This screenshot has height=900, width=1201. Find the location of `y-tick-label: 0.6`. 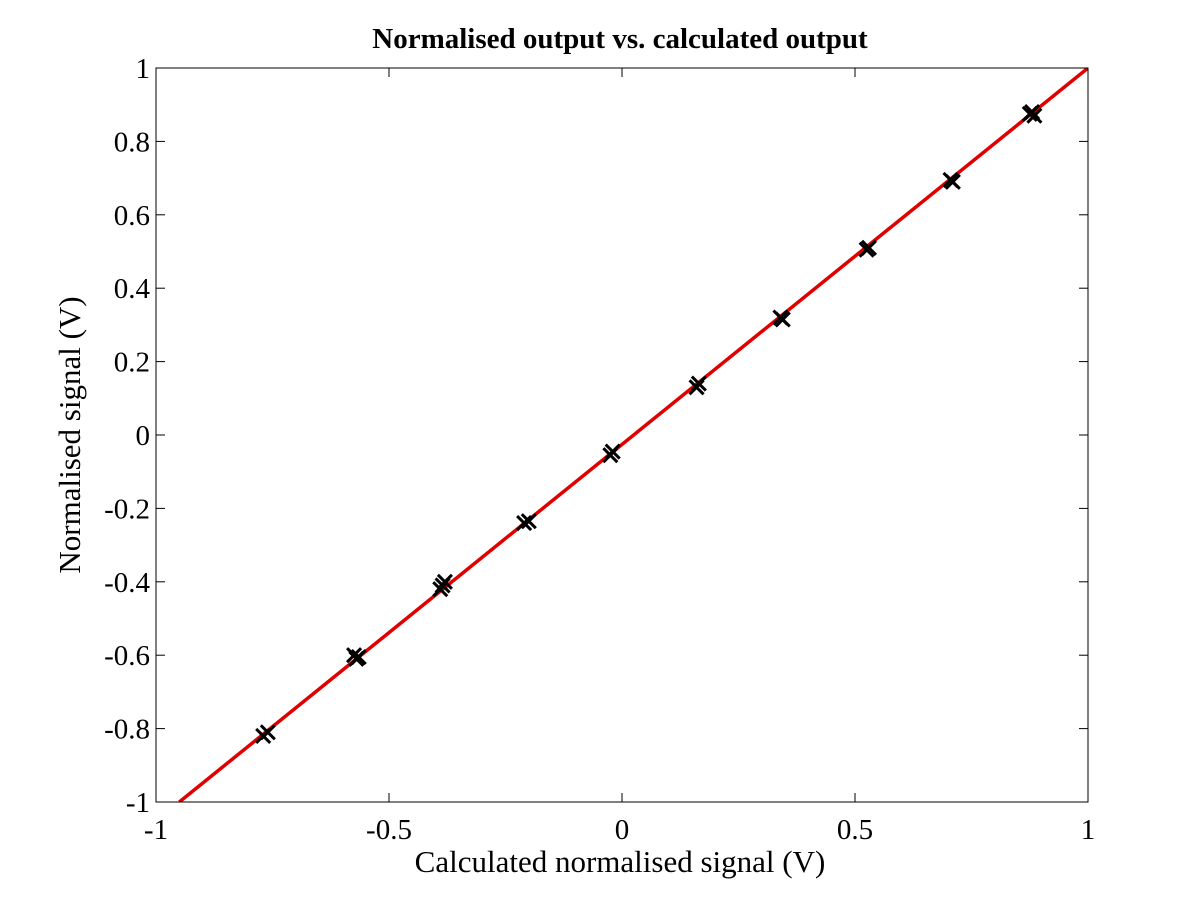

y-tick-label: 0.6 is located at coordinates (132, 216).